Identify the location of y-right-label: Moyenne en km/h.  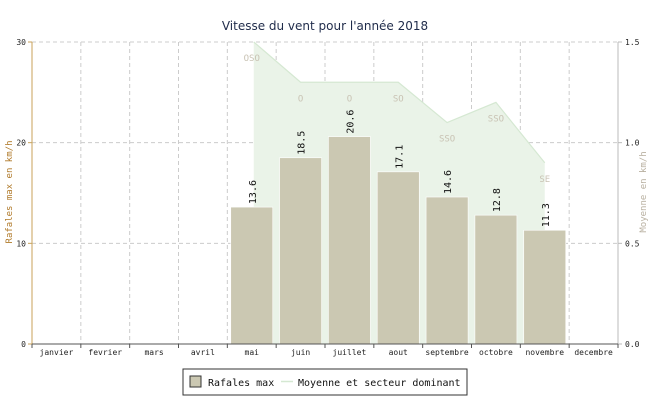
(644, 191).